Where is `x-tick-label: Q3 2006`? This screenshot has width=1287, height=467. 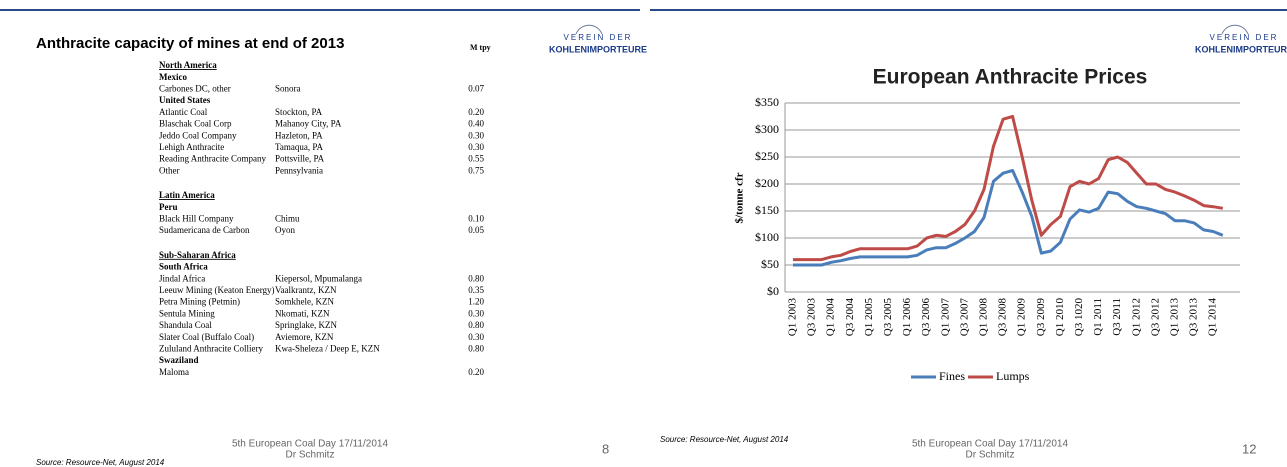
x-tick-label: Q3 2006 is located at coordinates (926, 317).